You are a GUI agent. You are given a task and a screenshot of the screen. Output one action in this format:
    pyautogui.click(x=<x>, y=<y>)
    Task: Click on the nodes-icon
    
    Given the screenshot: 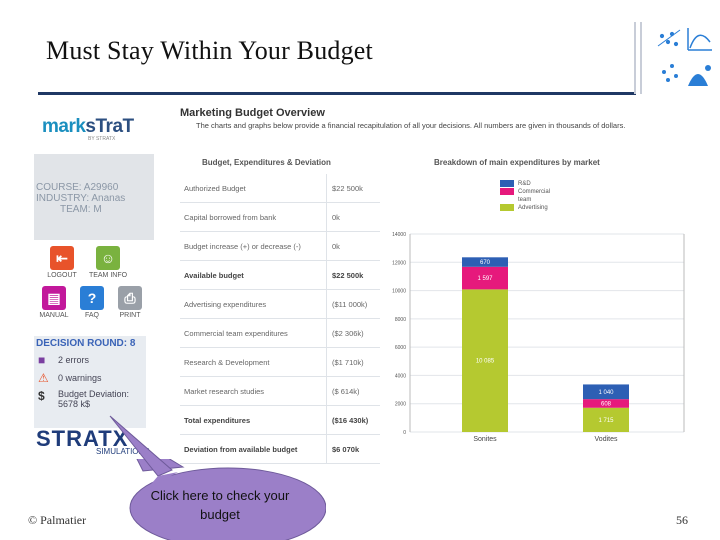 What is the action you would take?
    pyautogui.click(x=670, y=73)
    